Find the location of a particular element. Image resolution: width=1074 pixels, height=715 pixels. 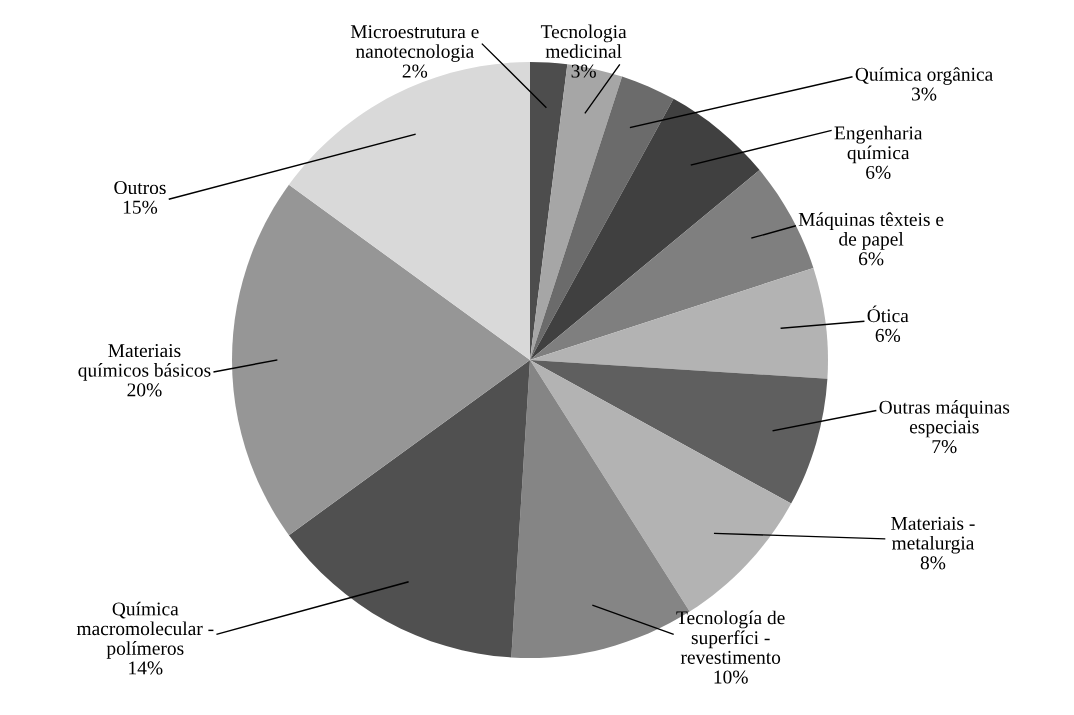

slice-label: Materiais - metalurgia is located at coordinates (933, 535).